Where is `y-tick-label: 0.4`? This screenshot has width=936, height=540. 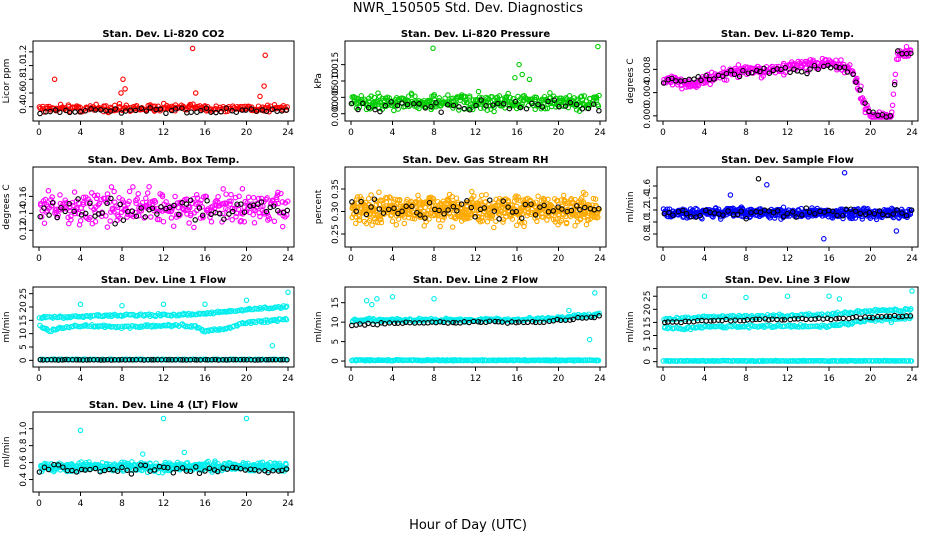 y-tick-label: 0.4 is located at coordinates (24, 106).